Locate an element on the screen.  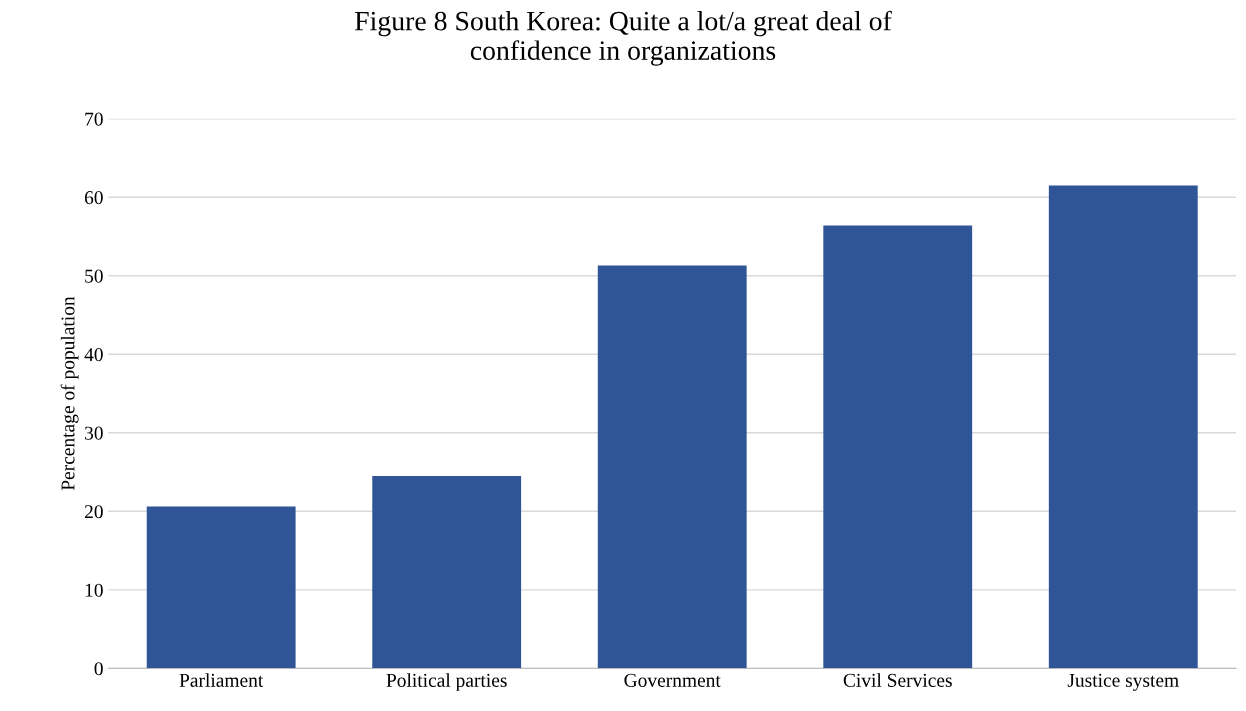
x-tick-label: Government is located at coordinates (672, 680).